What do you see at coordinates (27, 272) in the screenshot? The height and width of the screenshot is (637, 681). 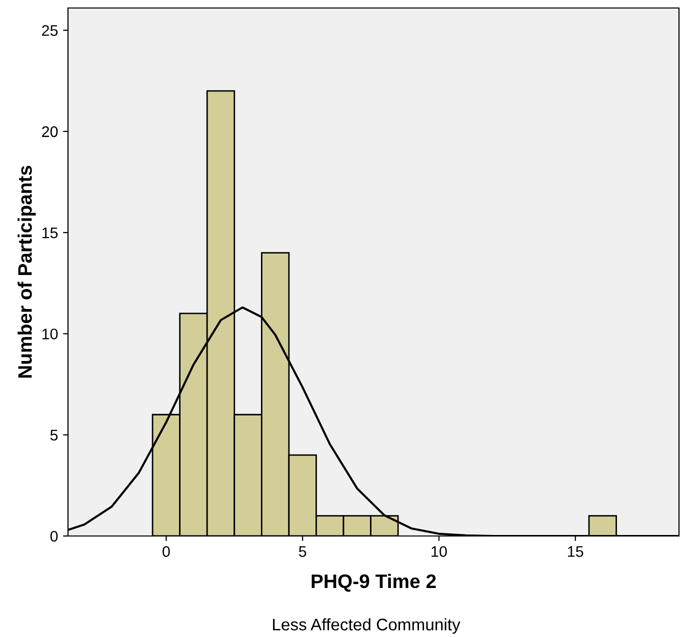 I see `y-axis-title: Number of Participants` at bounding box center [27, 272].